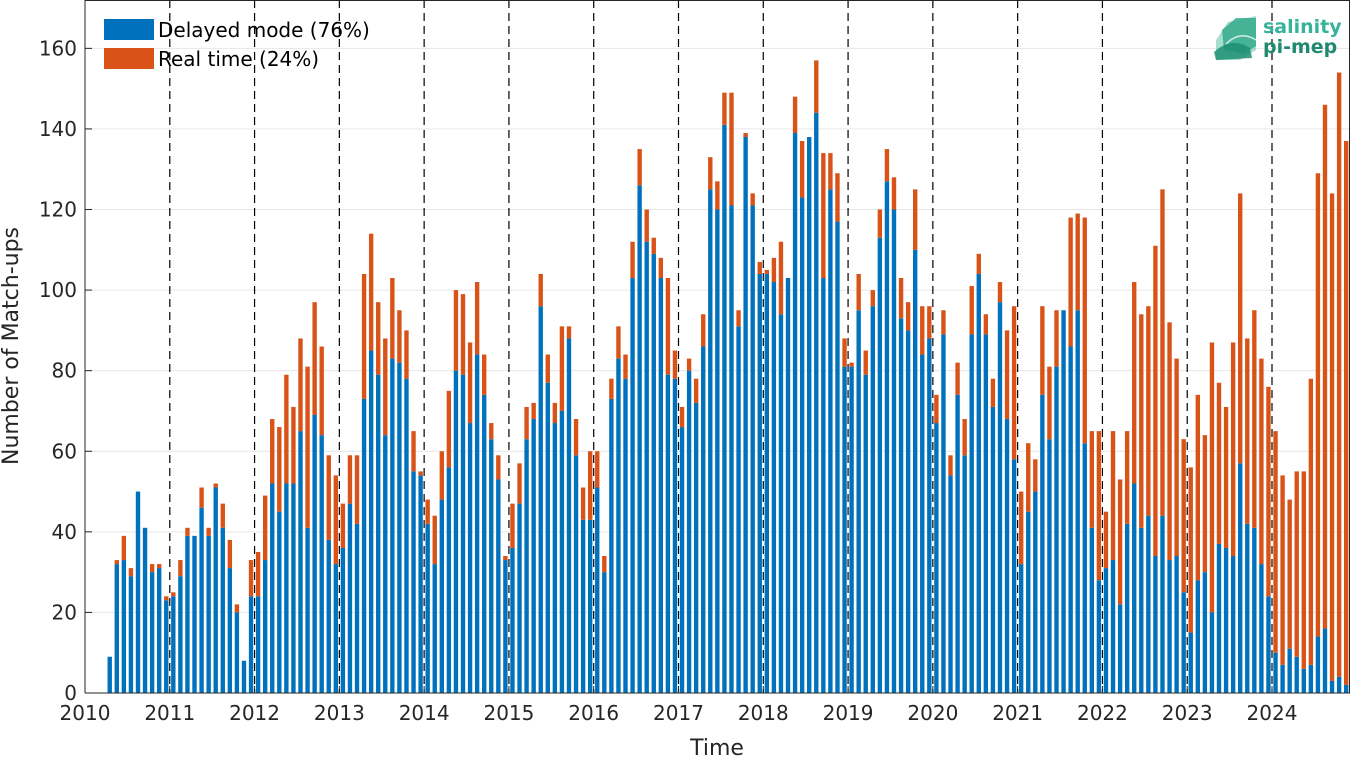 This screenshot has height=758, width=1350. What do you see at coordinates (129, 58) in the screenshot?
I see `legend-swatch-realtime` at bounding box center [129, 58].